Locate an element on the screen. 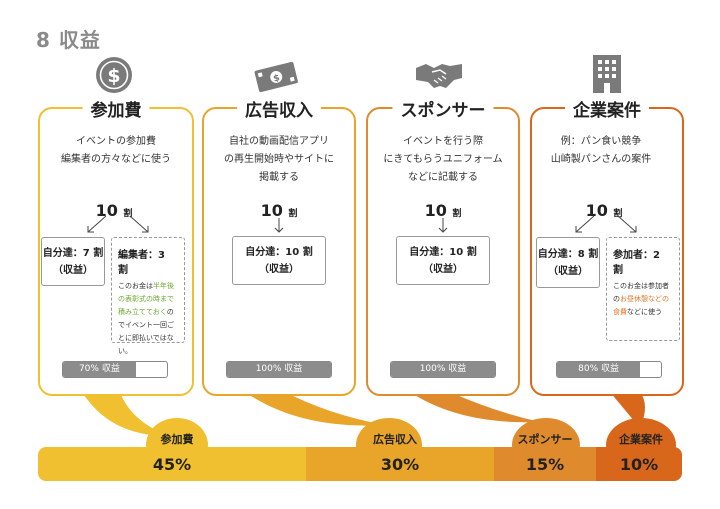  self-share-box: 自分達：7 割（収益） is located at coordinates (73, 261).